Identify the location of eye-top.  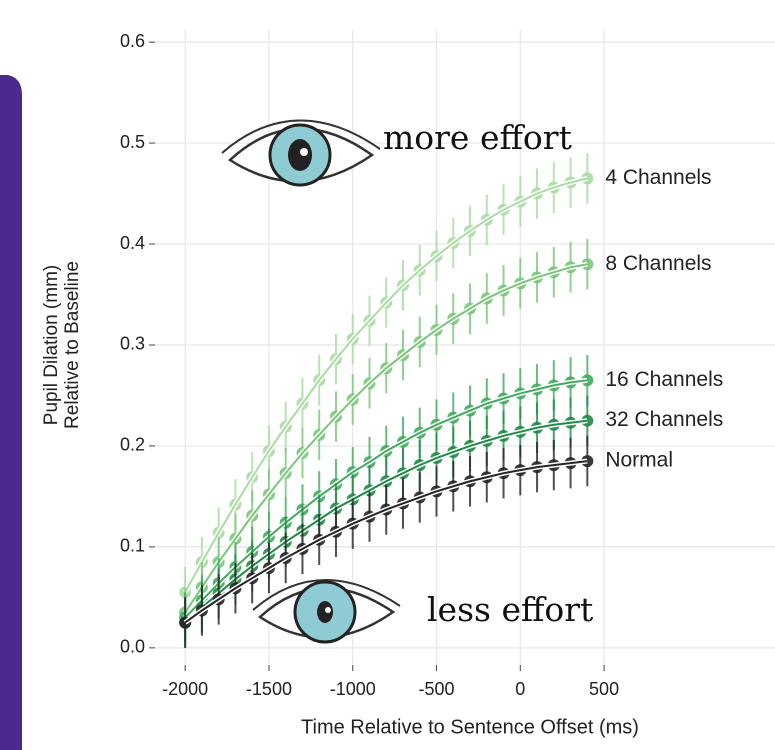
(301, 153).